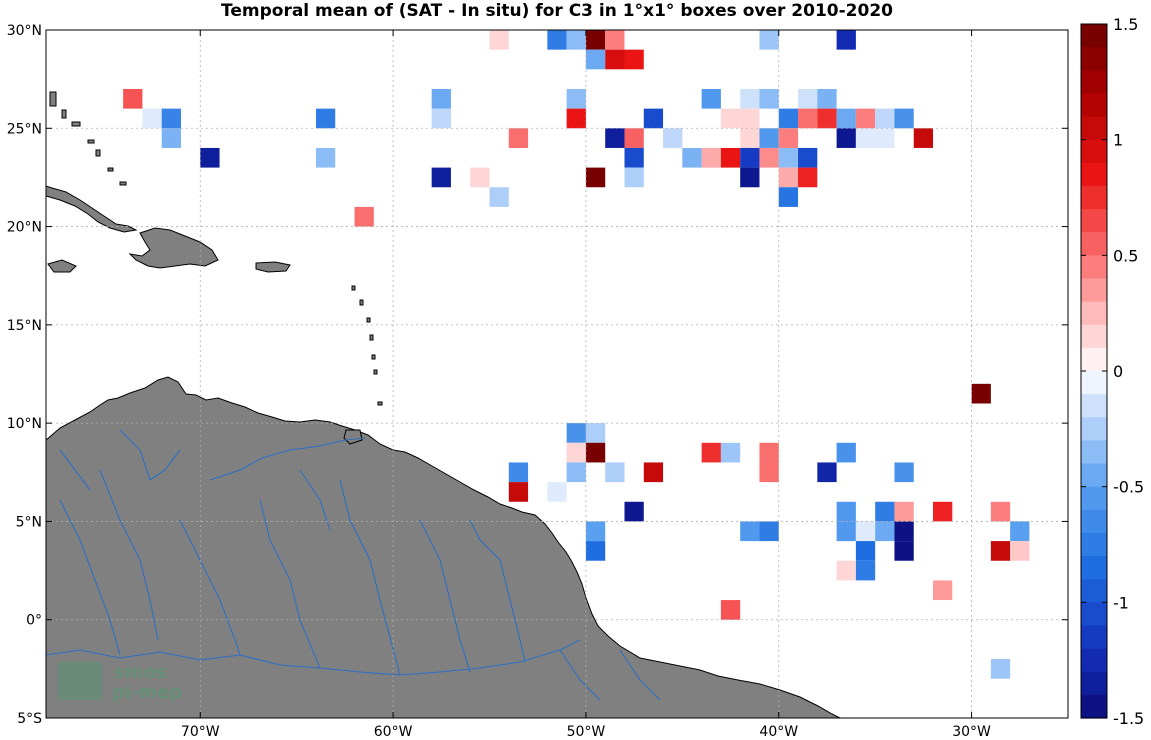 The height and width of the screenshot is (740, 1151). I want to click on puerto-rico-island, so click(273, 267).